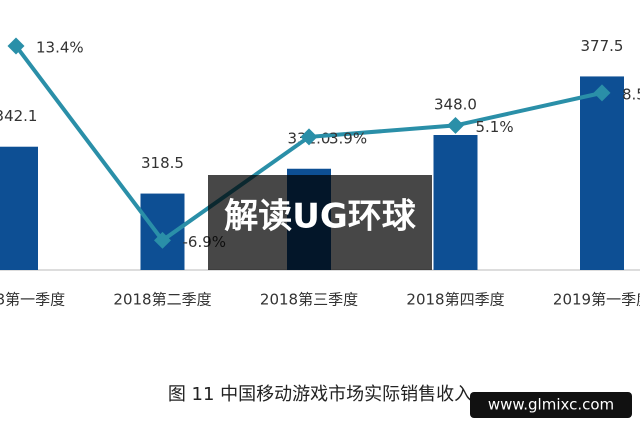 The width and height of the screenshot is (640, 427). Describe the element at coordinates (596, 300) in the screenshot. I see `x-tick-label: 2019第一季度` at that location.